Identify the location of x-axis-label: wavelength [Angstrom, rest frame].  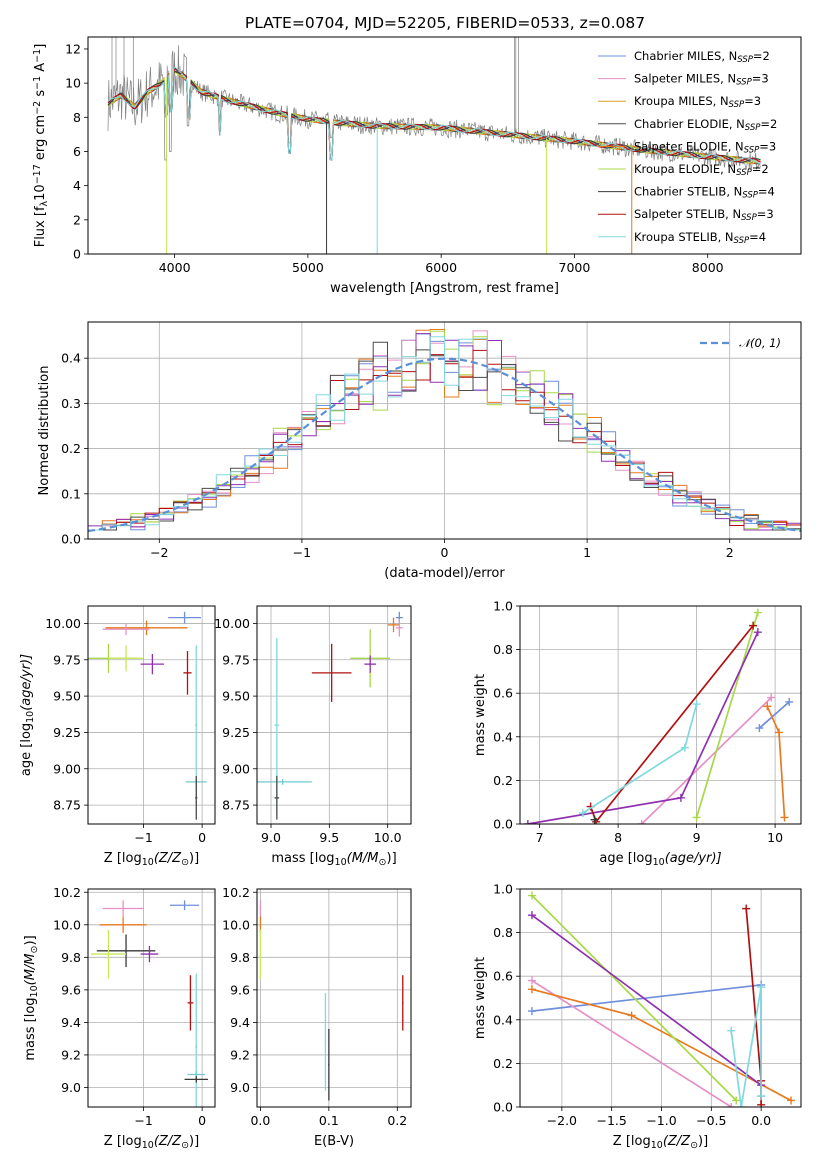
(444, 288).